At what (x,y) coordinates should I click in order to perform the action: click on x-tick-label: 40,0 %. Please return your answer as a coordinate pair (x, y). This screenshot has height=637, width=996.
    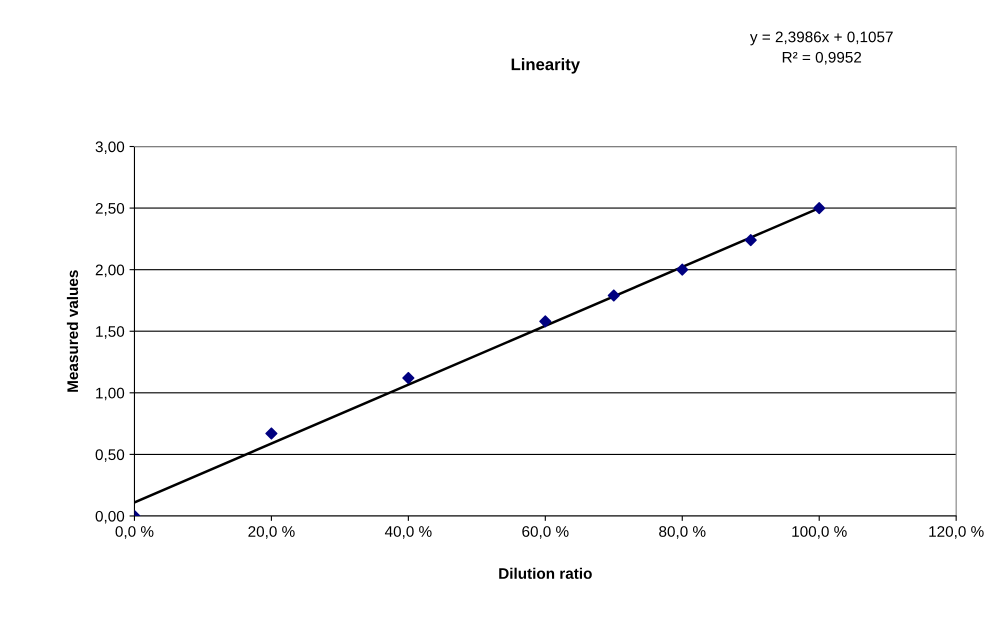
    Looking at the image, I should click on (408, 532).